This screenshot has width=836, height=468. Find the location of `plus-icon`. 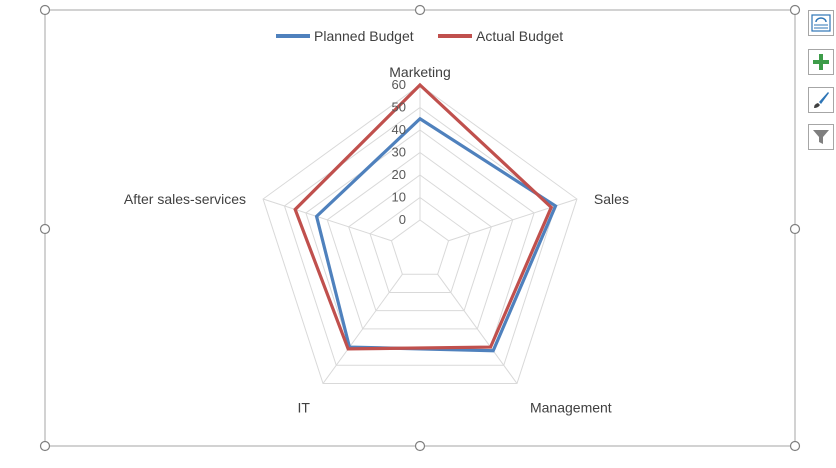

plus-icon is located at coordinates (821, 62).